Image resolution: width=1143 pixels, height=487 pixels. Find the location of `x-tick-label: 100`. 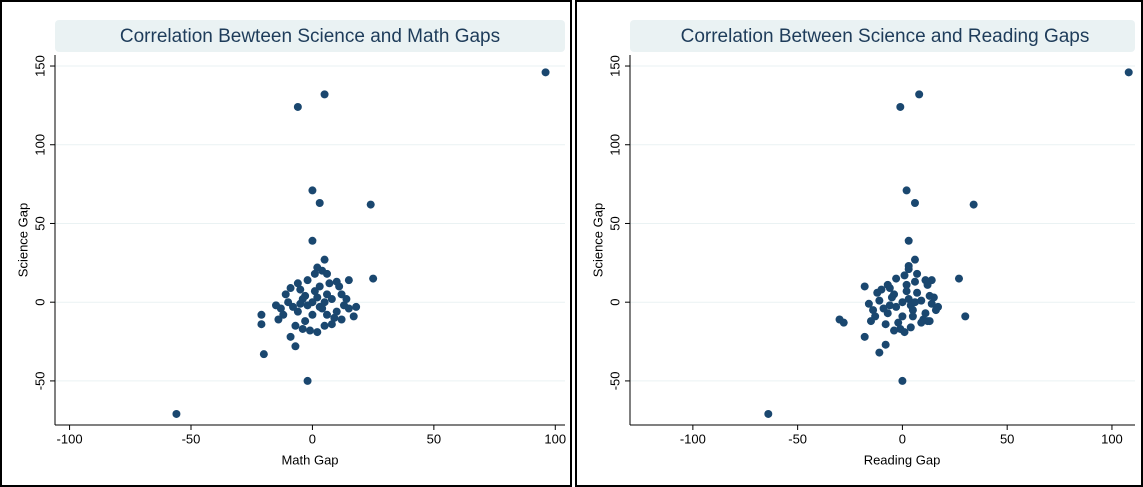

x-tick-label: 100 is located at coordinates (555, 438).